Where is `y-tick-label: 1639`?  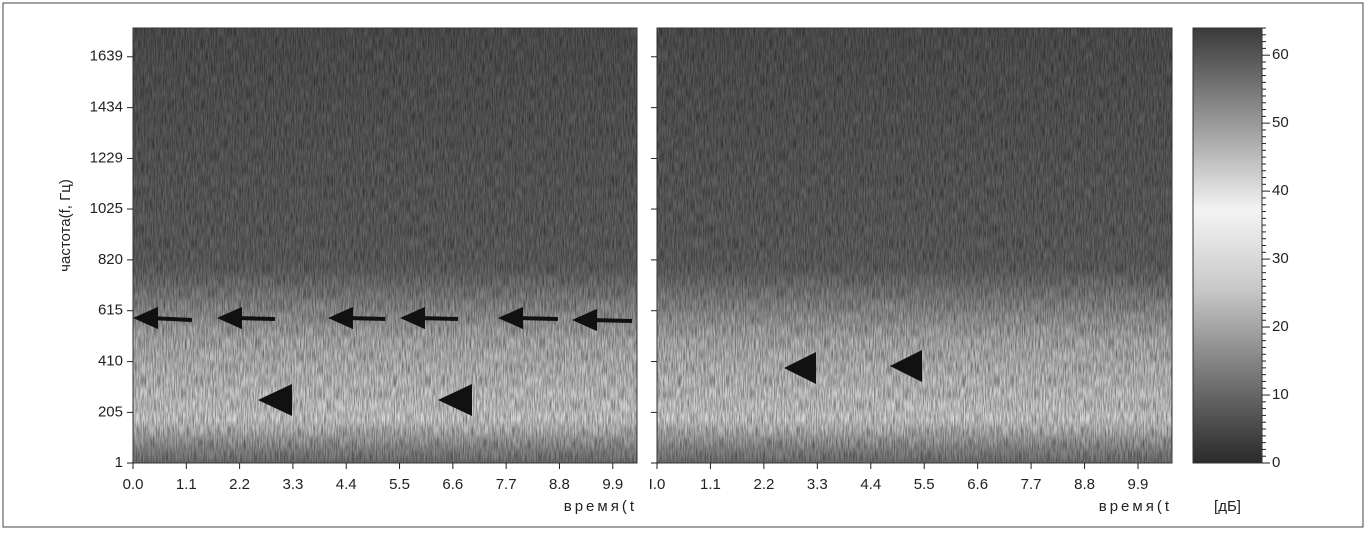 y-tick-label: 1639 is located at coordinates (106, 56).